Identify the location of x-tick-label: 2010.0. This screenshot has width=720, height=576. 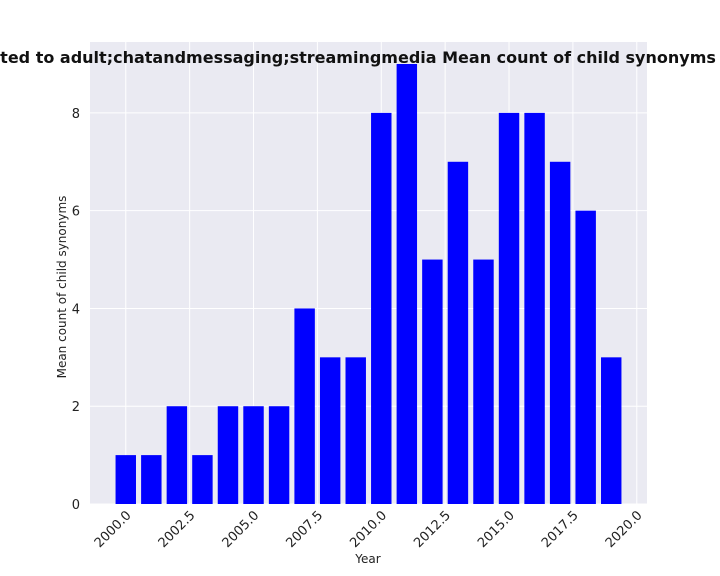
(368, 529).